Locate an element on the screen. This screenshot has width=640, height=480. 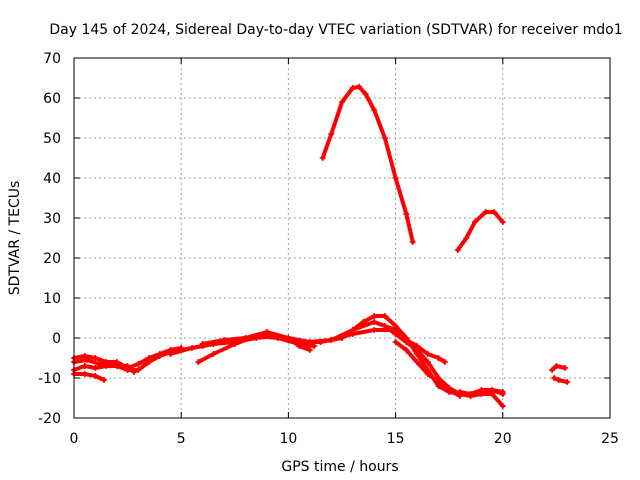
x-axis-label: GPS time / hours is located at coordinates (339, 467).